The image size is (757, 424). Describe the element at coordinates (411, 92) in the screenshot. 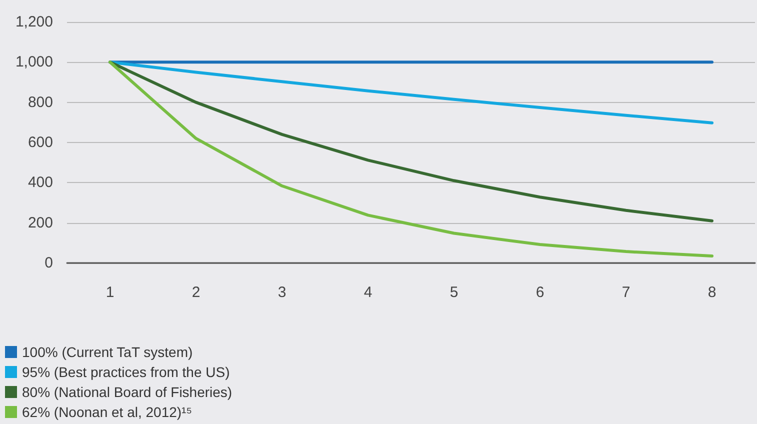

I see `line-series` at that location.